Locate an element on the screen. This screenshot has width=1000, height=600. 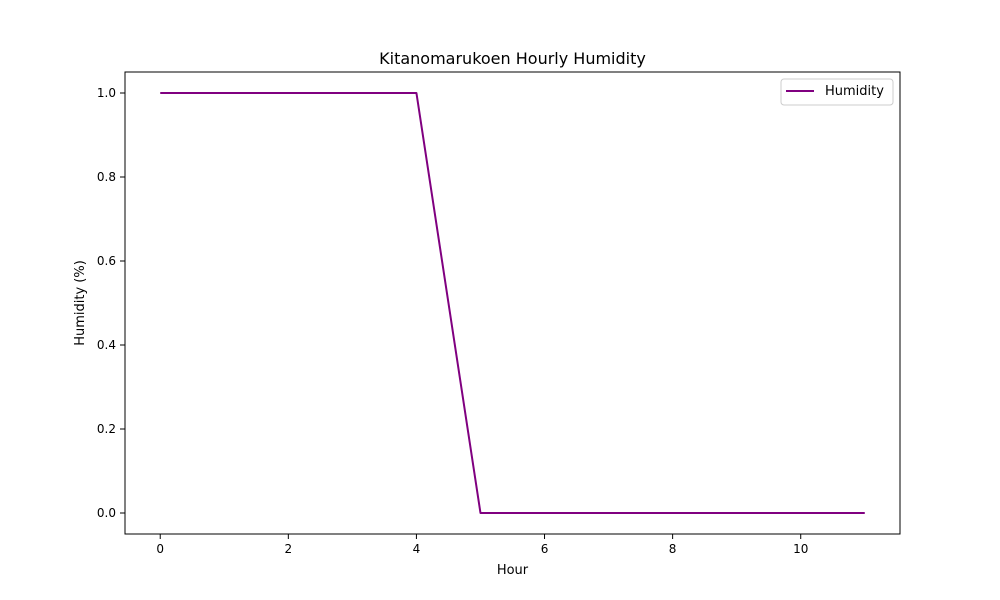
x-tick-label: 4 is located at coordinates (417, 549).